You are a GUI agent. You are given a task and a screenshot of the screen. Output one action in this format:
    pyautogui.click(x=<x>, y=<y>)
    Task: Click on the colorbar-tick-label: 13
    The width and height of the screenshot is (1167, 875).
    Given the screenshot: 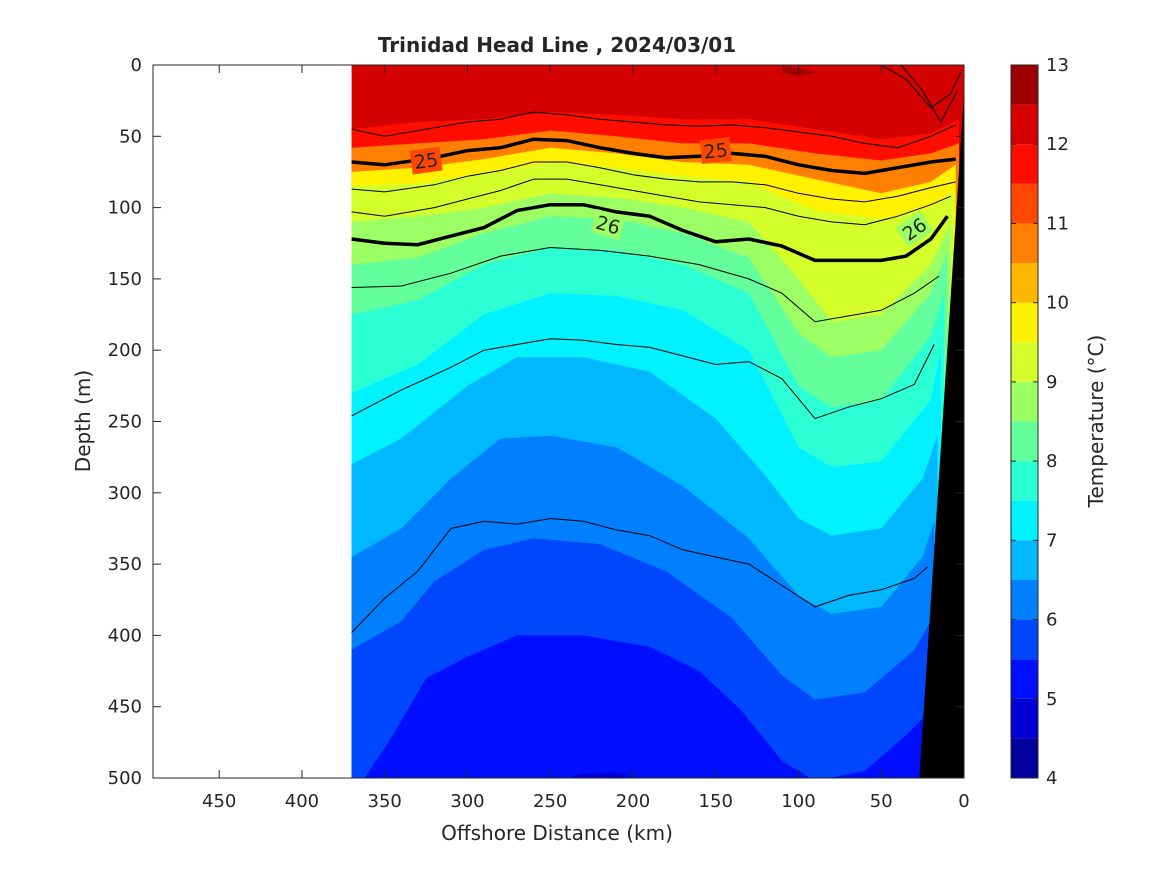 What is the action you would take?
    pyautogui.click(x=1057, y=65)
    